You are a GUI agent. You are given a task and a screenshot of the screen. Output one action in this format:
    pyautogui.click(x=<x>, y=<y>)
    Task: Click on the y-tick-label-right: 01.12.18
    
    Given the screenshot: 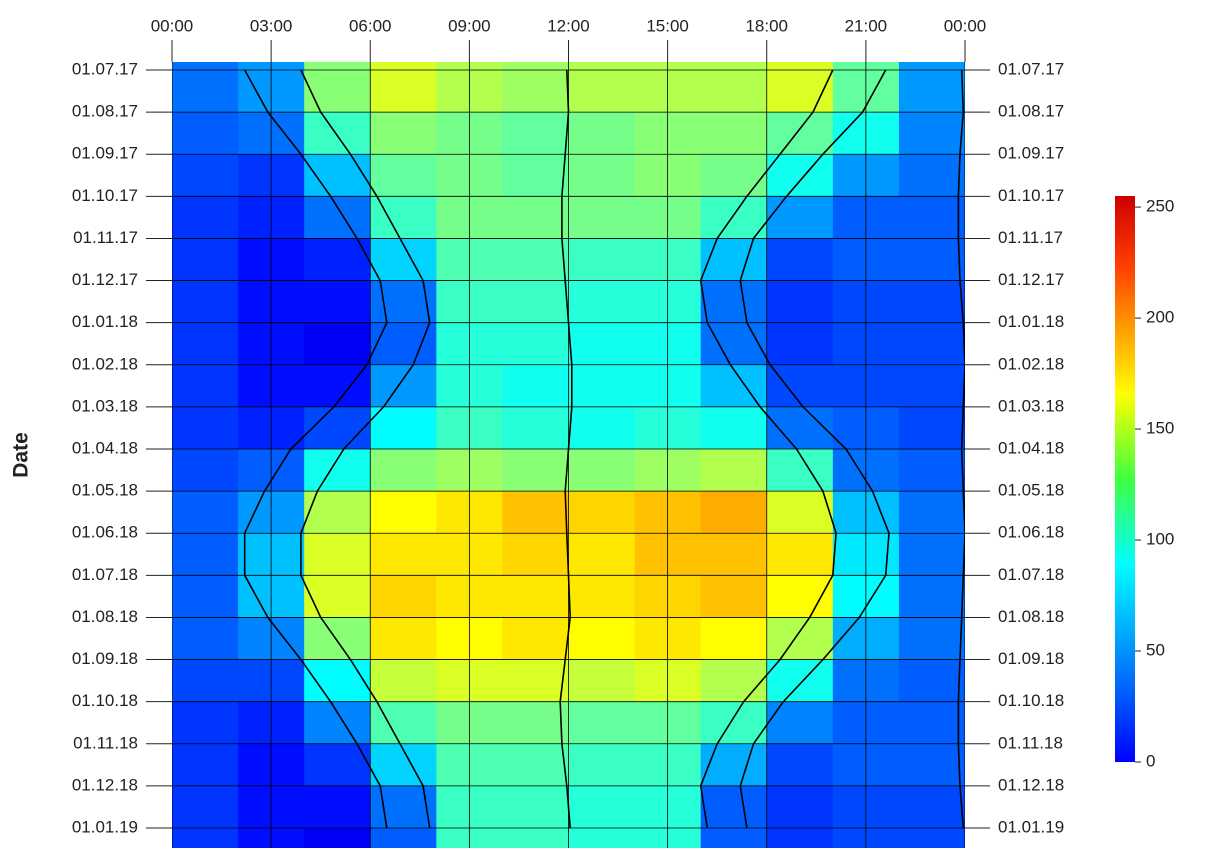 What is the action you would take?
    pyautogui.click(x=1031, y=784)
    